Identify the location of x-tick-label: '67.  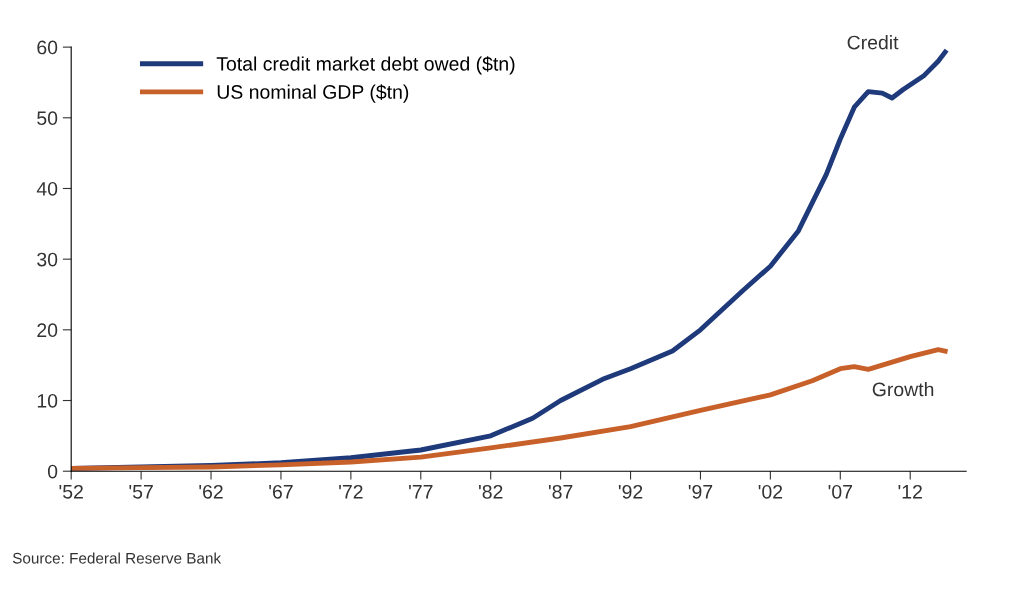
(281, 491).